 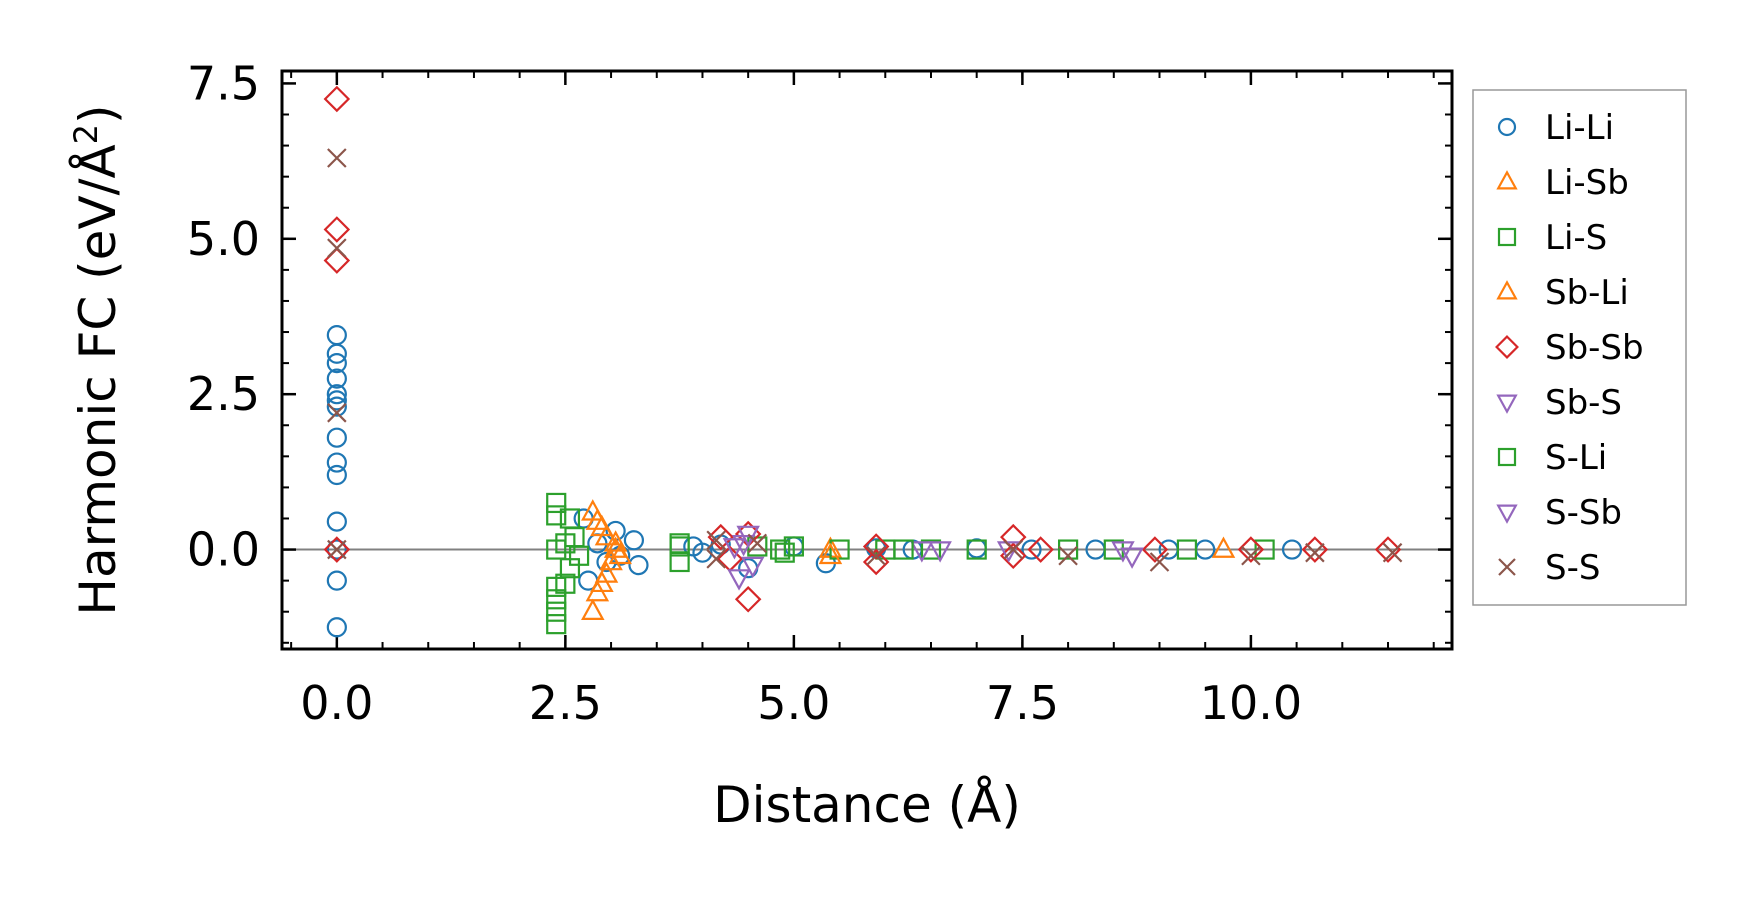 What do you see at coordinates (1587, 293) in the screenshot?
I see `legend-label: Sb-Li` at bounding box center [1587, 293].